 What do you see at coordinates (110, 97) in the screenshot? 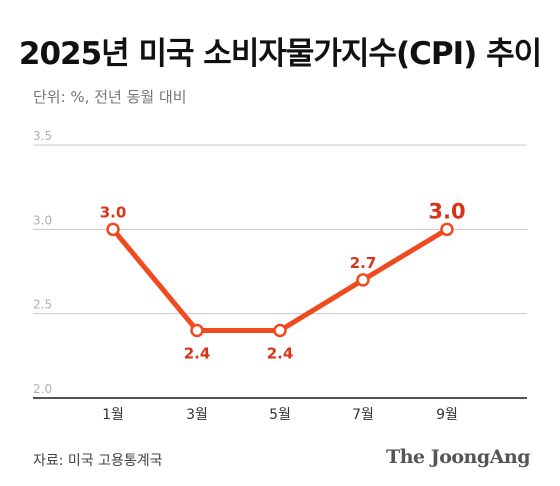
I see `unit-label: 단위: %, 전년 동월 대비` at bounding box center [110, 97].